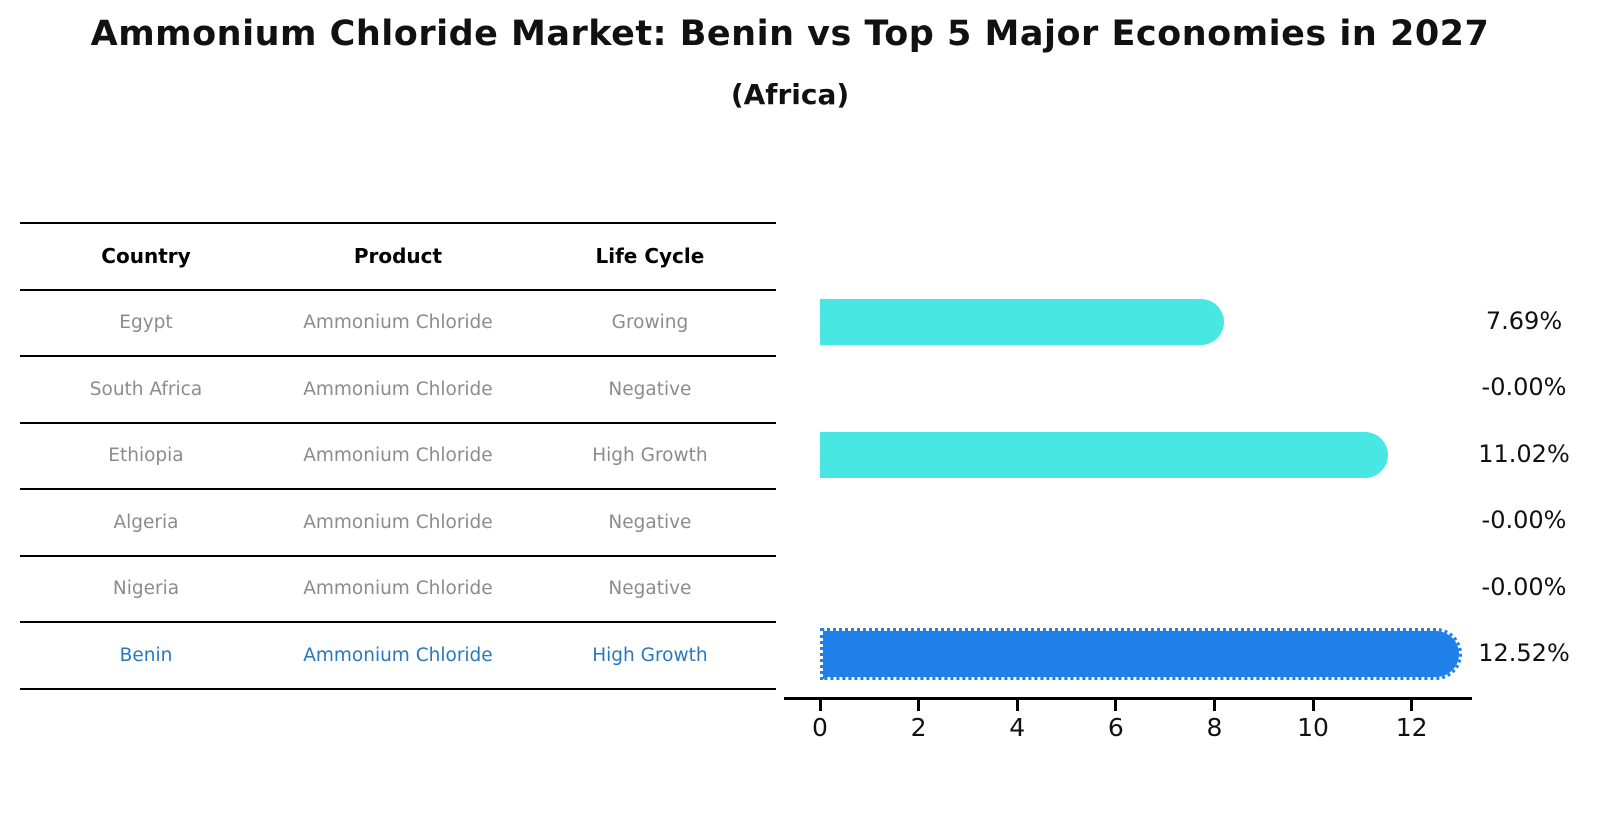 The width and height of the screenshot is (1604, 823). What do you see at coordinates (146, 256) in the screenshot?
I see `column-header-country: Country` at bounding box center [146, 256].